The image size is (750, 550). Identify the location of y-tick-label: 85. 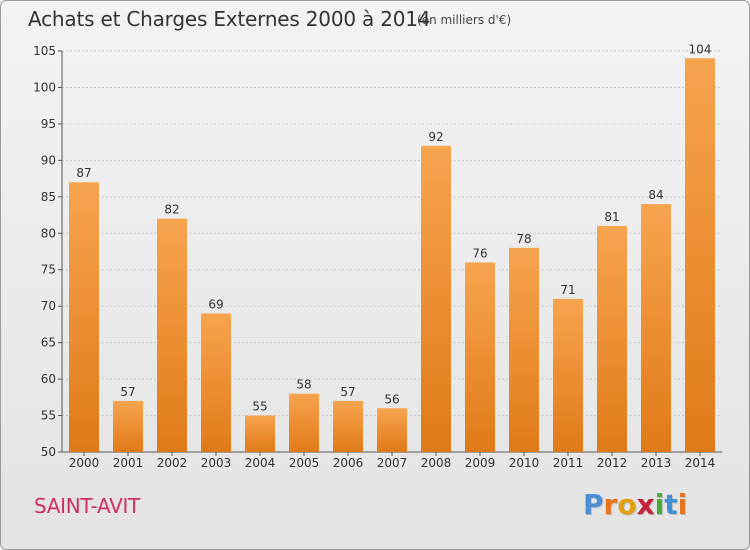
(48, 197).